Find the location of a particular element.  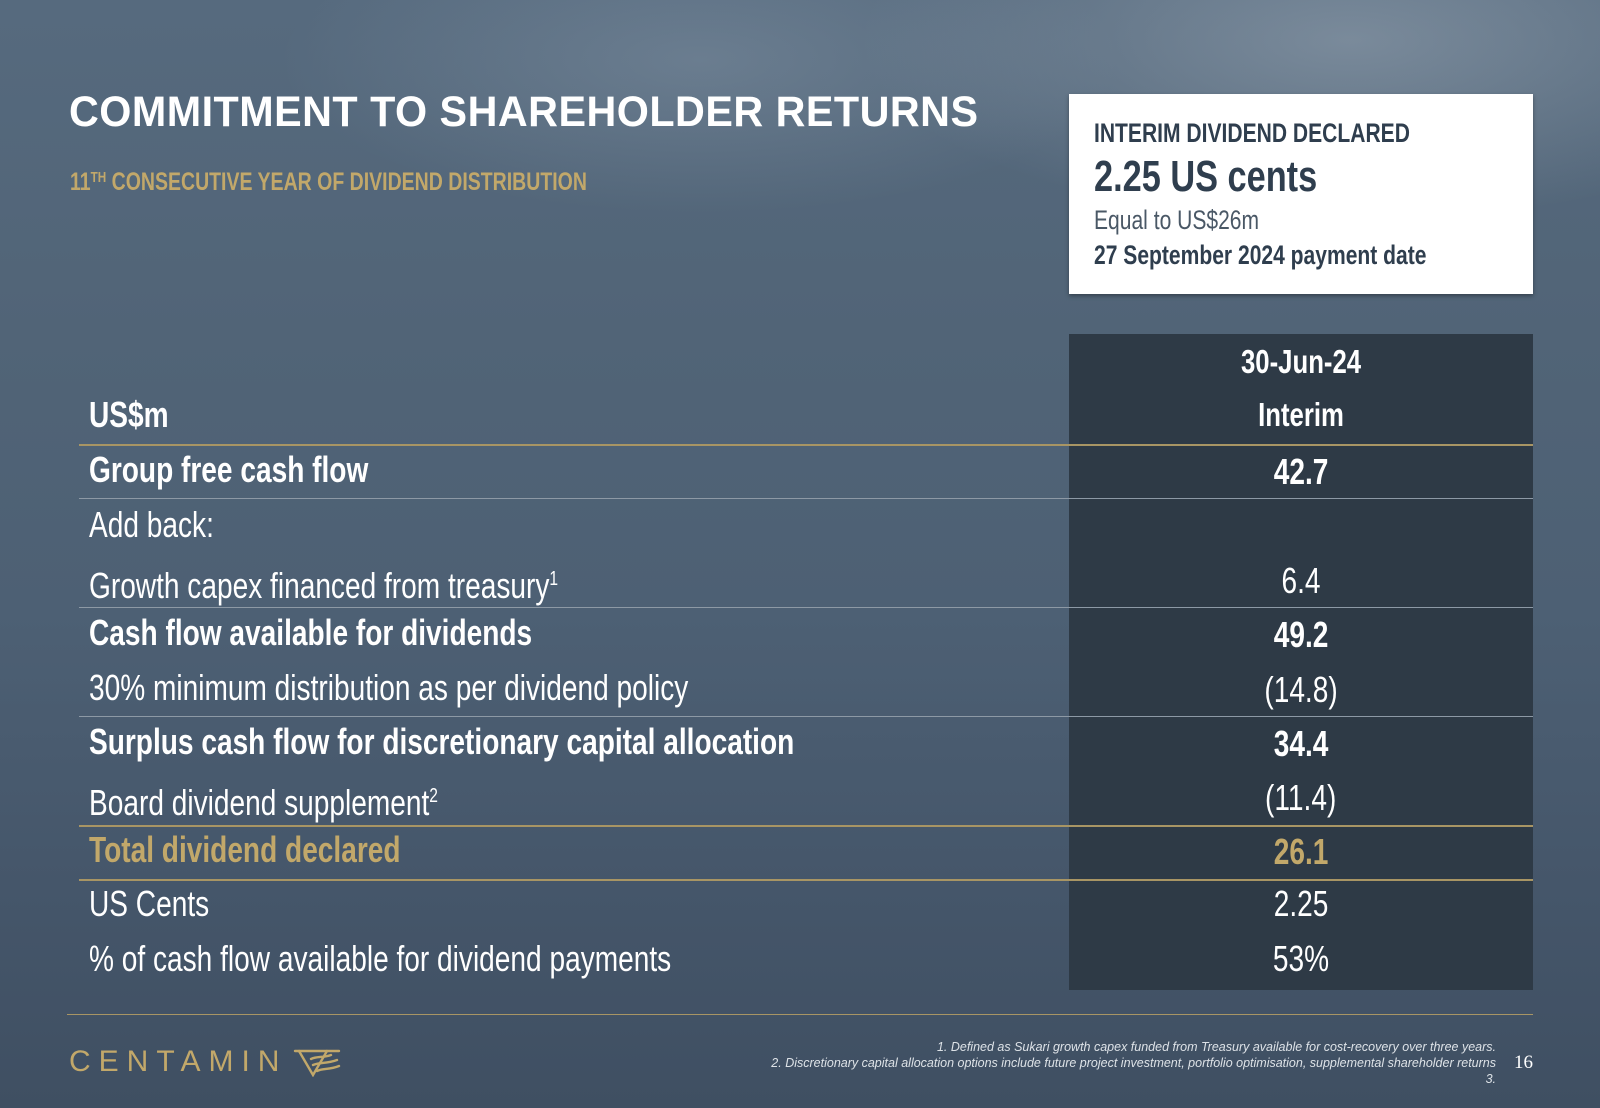

company-logo: CENTAMIN is located at coordinates (205, 1062).